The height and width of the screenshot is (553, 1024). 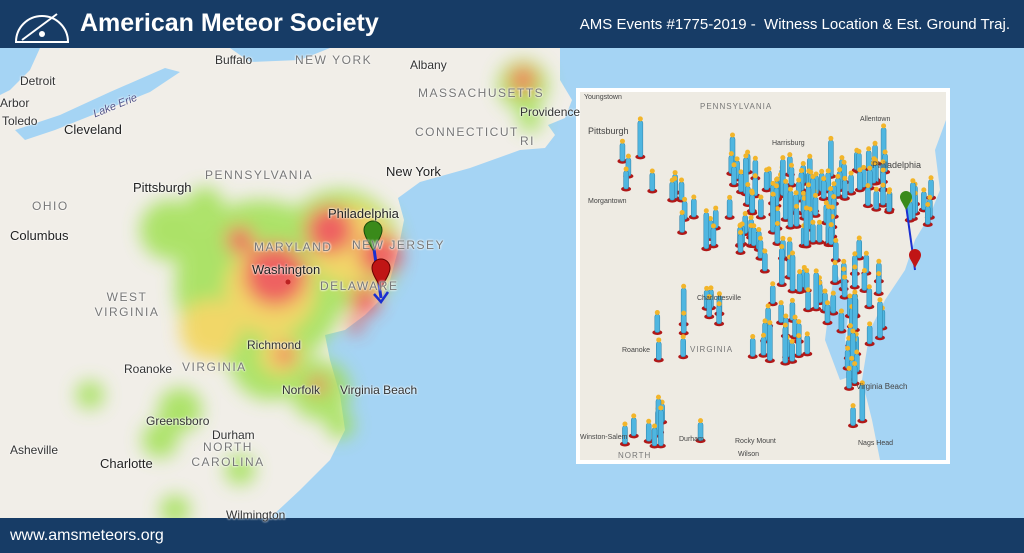 What do you see at coordinates (38, 81) in the screenshot?
I see `city-label: Detroit` at bounding box center [38, 81].